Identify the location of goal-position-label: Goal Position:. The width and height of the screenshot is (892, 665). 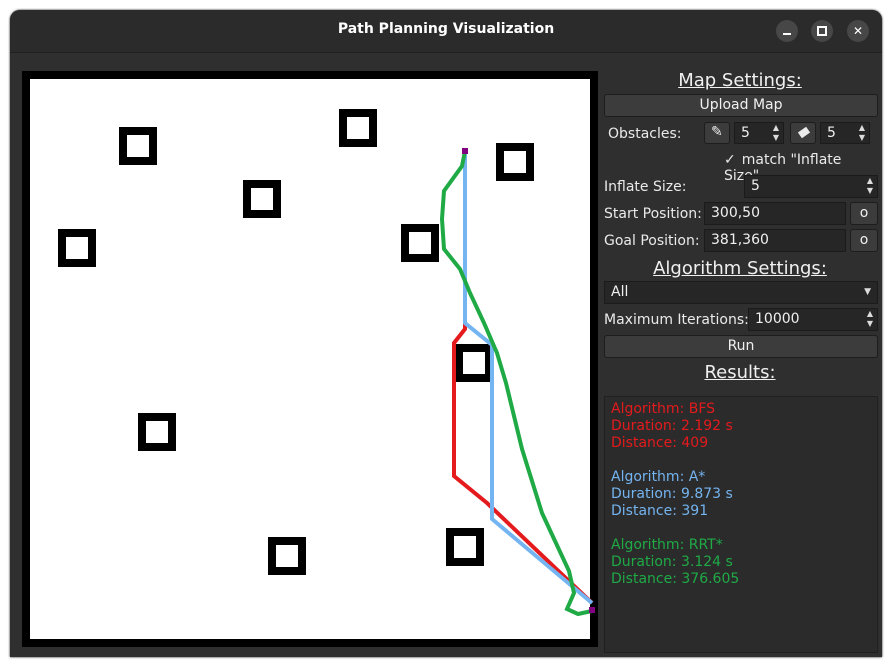
(652, 241).